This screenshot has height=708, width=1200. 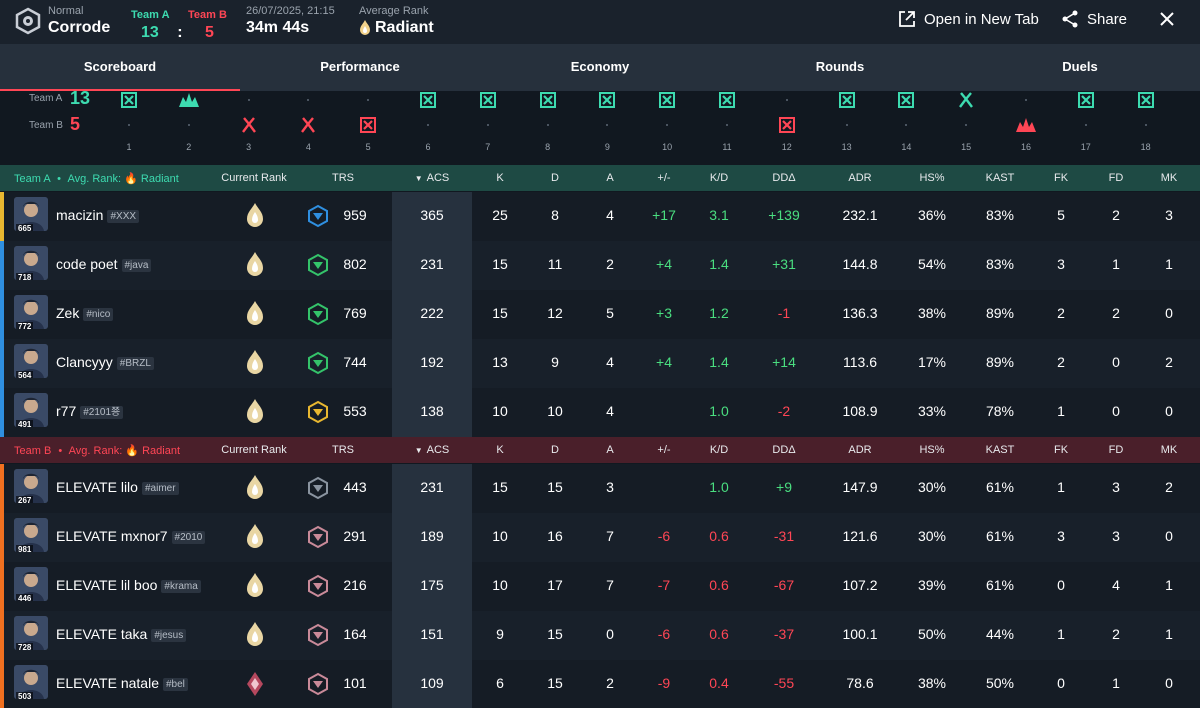 I want to click on player-name: ELEVATE lil boo #krama, so click(x=128, y=585).